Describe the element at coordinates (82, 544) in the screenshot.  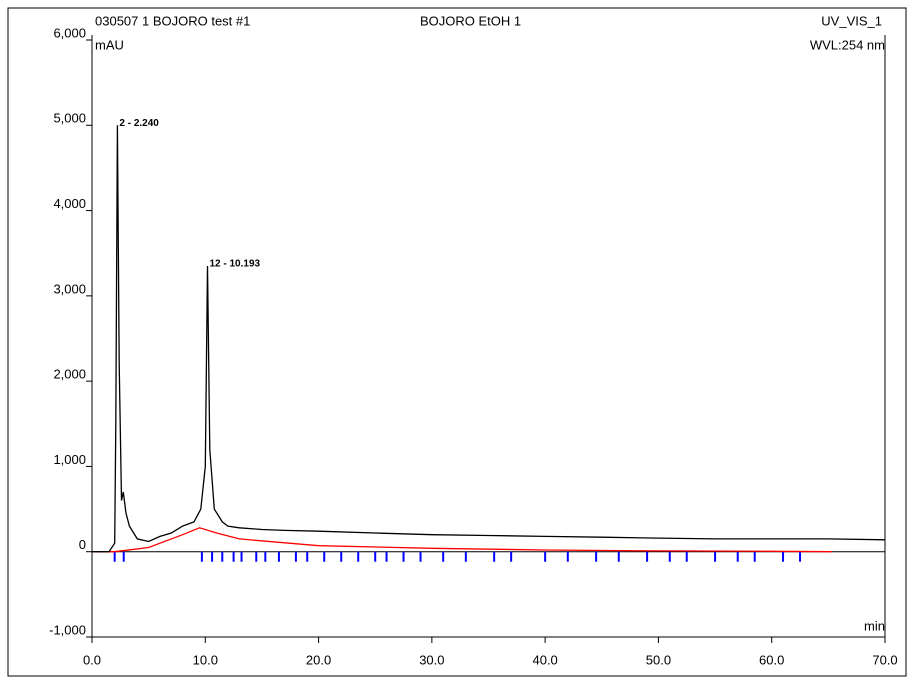
I see `y-tick-label: 0` at that location.